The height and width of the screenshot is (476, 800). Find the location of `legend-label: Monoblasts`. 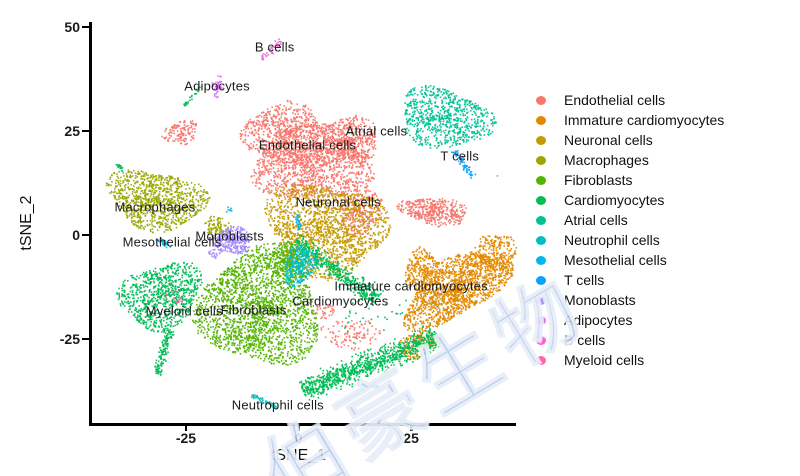

legend-label: Monoblasts is located at coordinates (600, 300).